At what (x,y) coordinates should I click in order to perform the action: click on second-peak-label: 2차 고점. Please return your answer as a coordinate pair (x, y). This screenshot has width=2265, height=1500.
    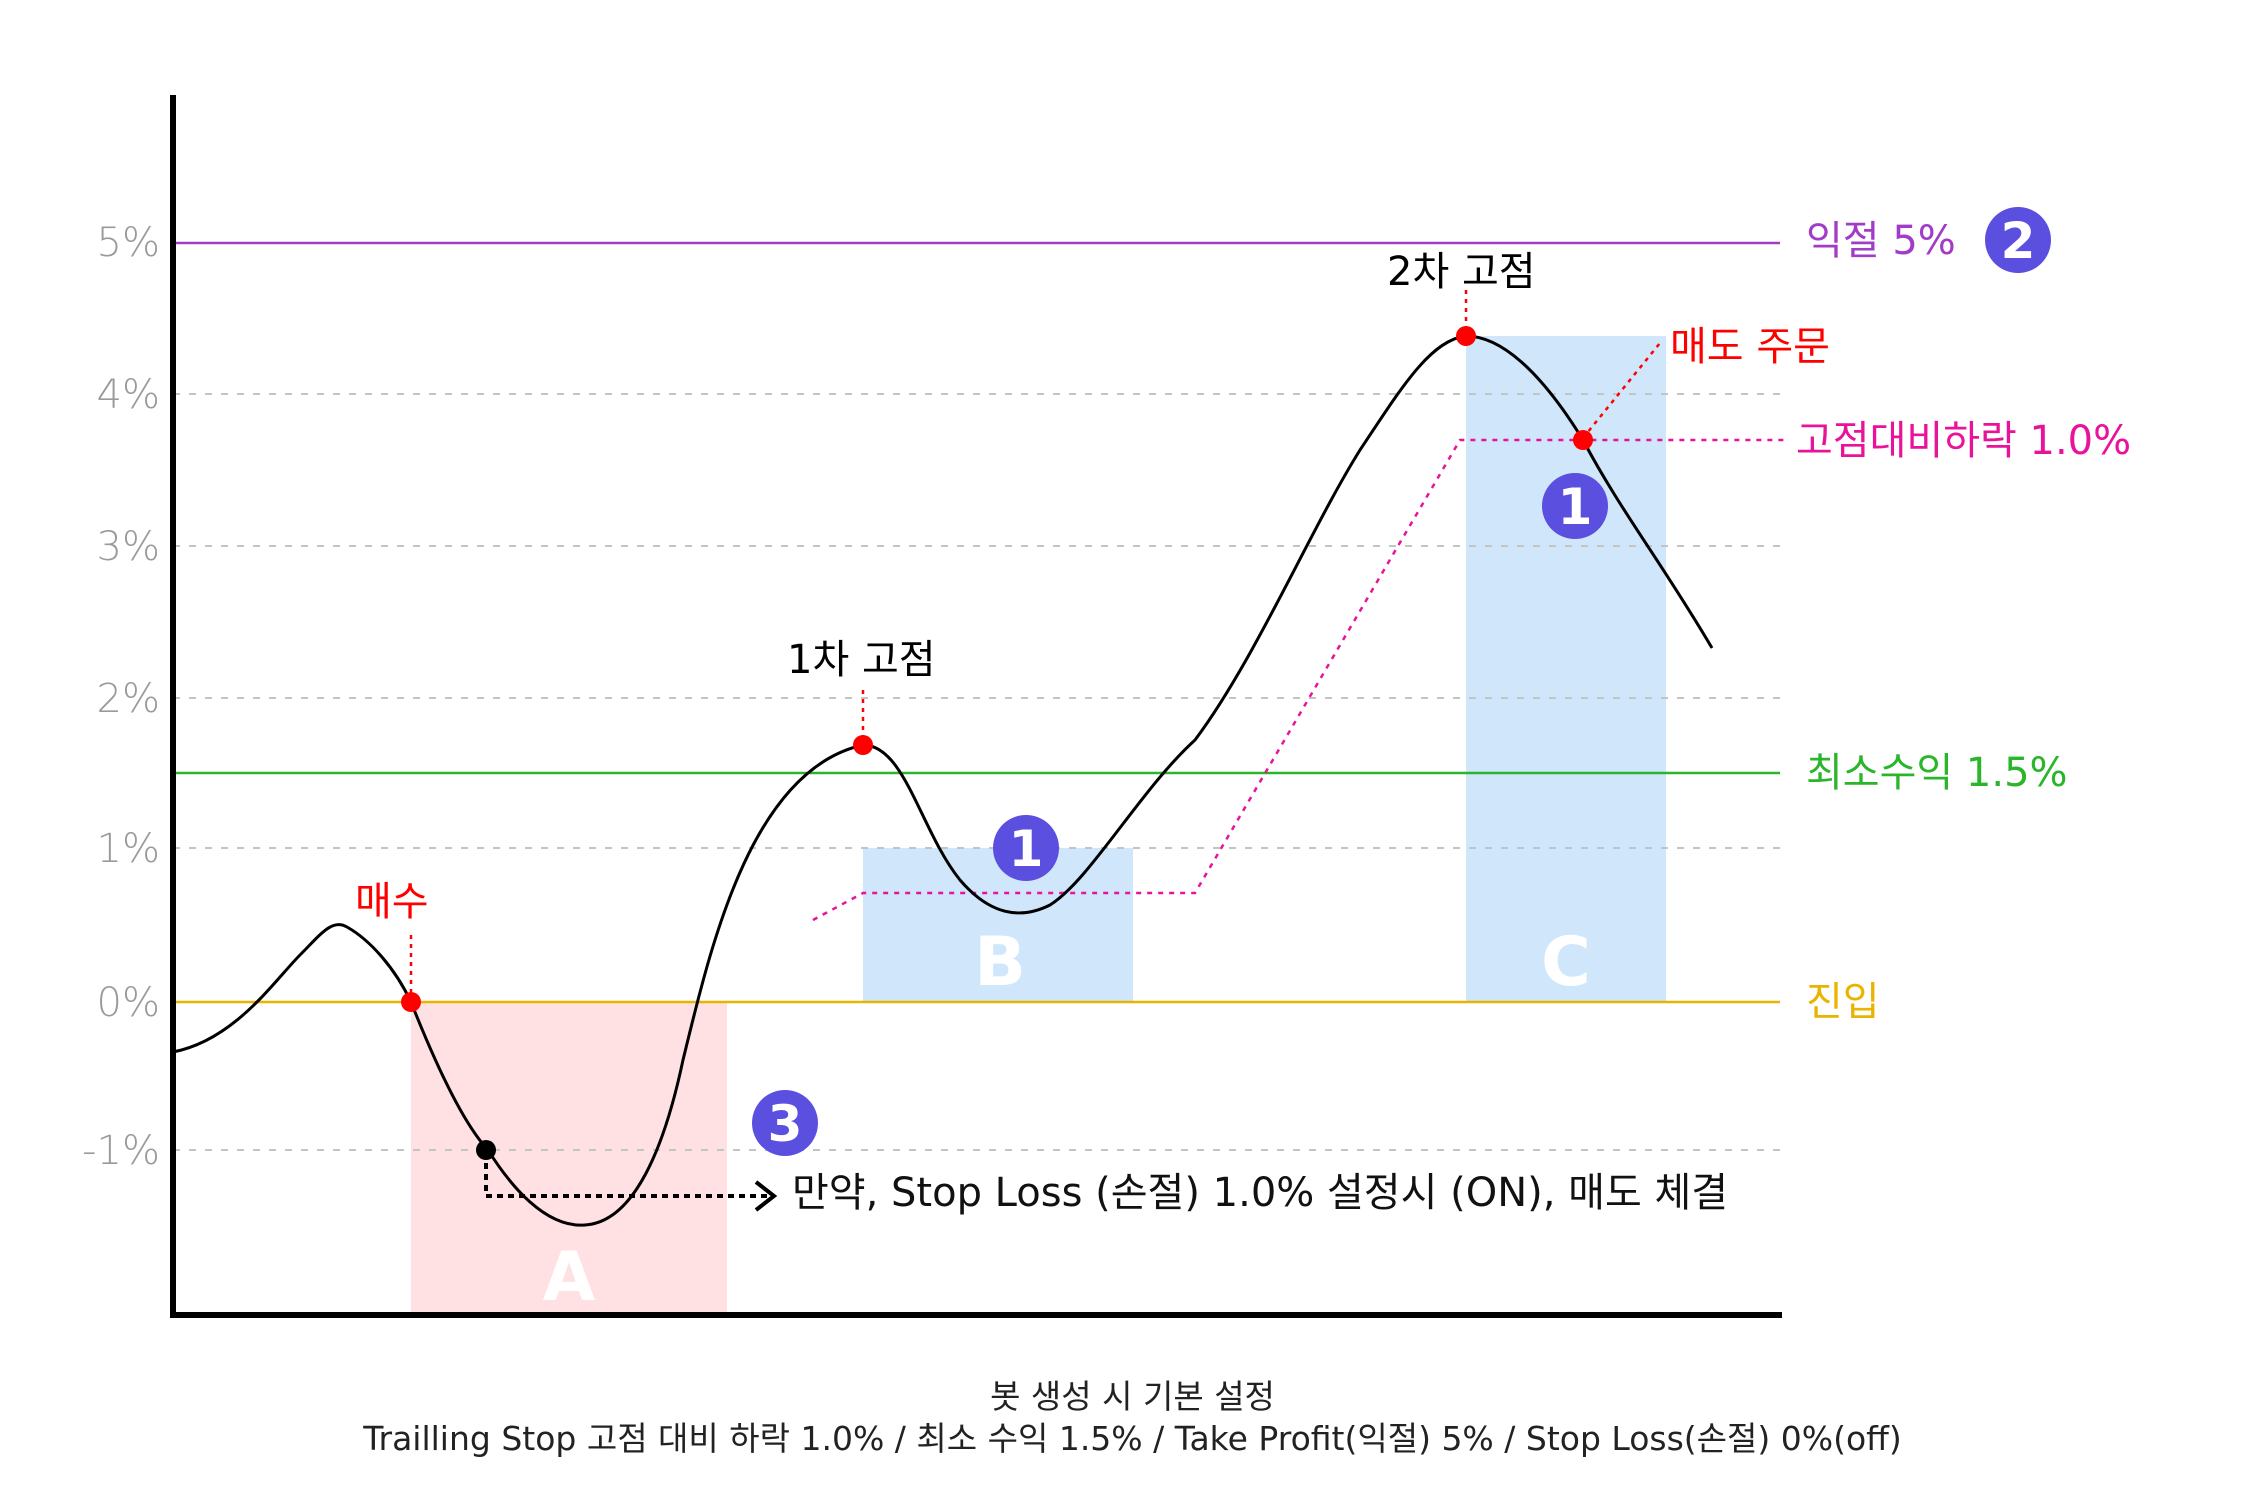
    Looking at the image, I should click on (1461, 272).